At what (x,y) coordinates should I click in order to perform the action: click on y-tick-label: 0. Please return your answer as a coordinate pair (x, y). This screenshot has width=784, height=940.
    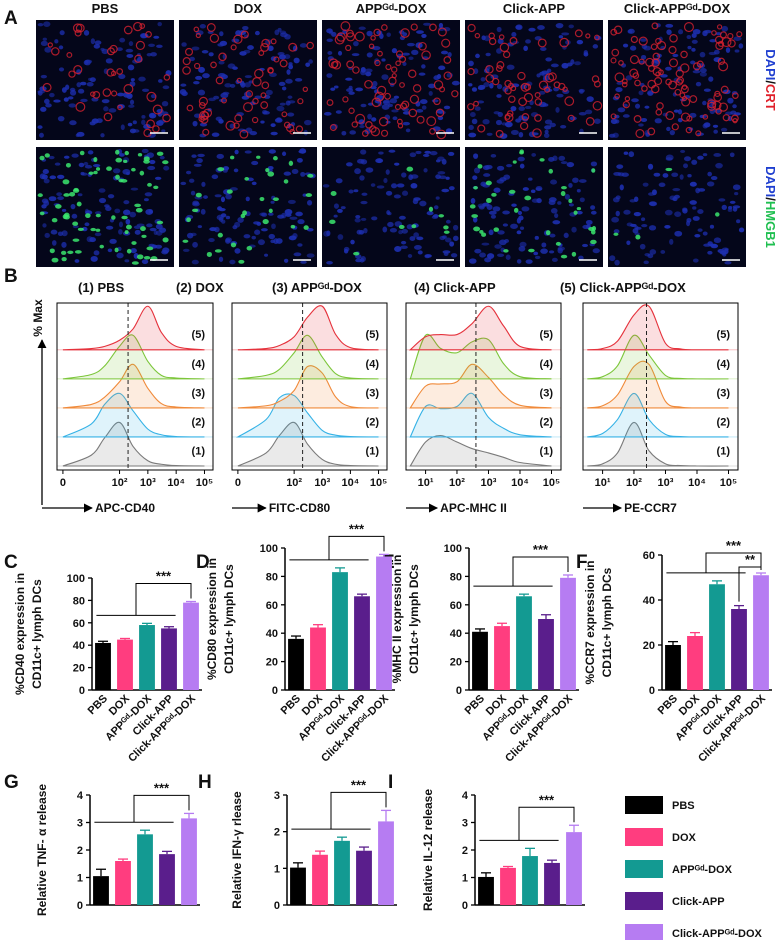
    Looking at the image, I should click on (652, 691).